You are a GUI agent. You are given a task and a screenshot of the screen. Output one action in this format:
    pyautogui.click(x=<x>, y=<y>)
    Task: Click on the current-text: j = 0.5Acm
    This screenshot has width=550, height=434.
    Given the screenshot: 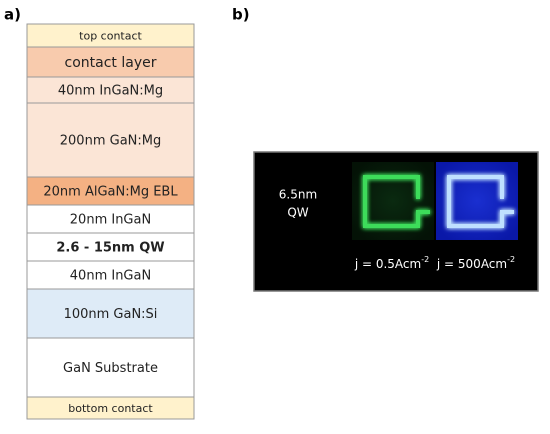 What is the action you would take?
    pyautogui.click(x=387, y=264)
    